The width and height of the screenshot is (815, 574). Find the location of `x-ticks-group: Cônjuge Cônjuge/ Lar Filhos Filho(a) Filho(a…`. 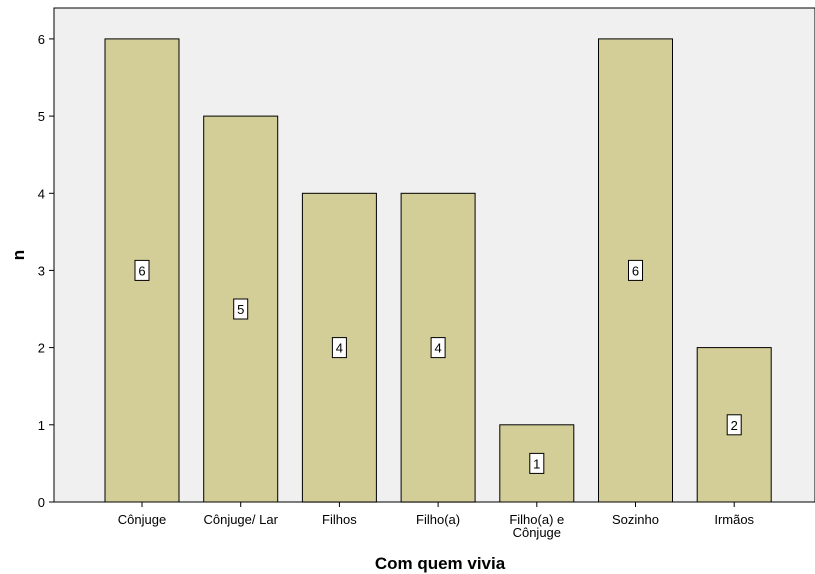

x-ticks-group: Cônjuge Cônjuge/ Lar Filhos Filho(a) Filho(a… is located at coordinates (436, 521).